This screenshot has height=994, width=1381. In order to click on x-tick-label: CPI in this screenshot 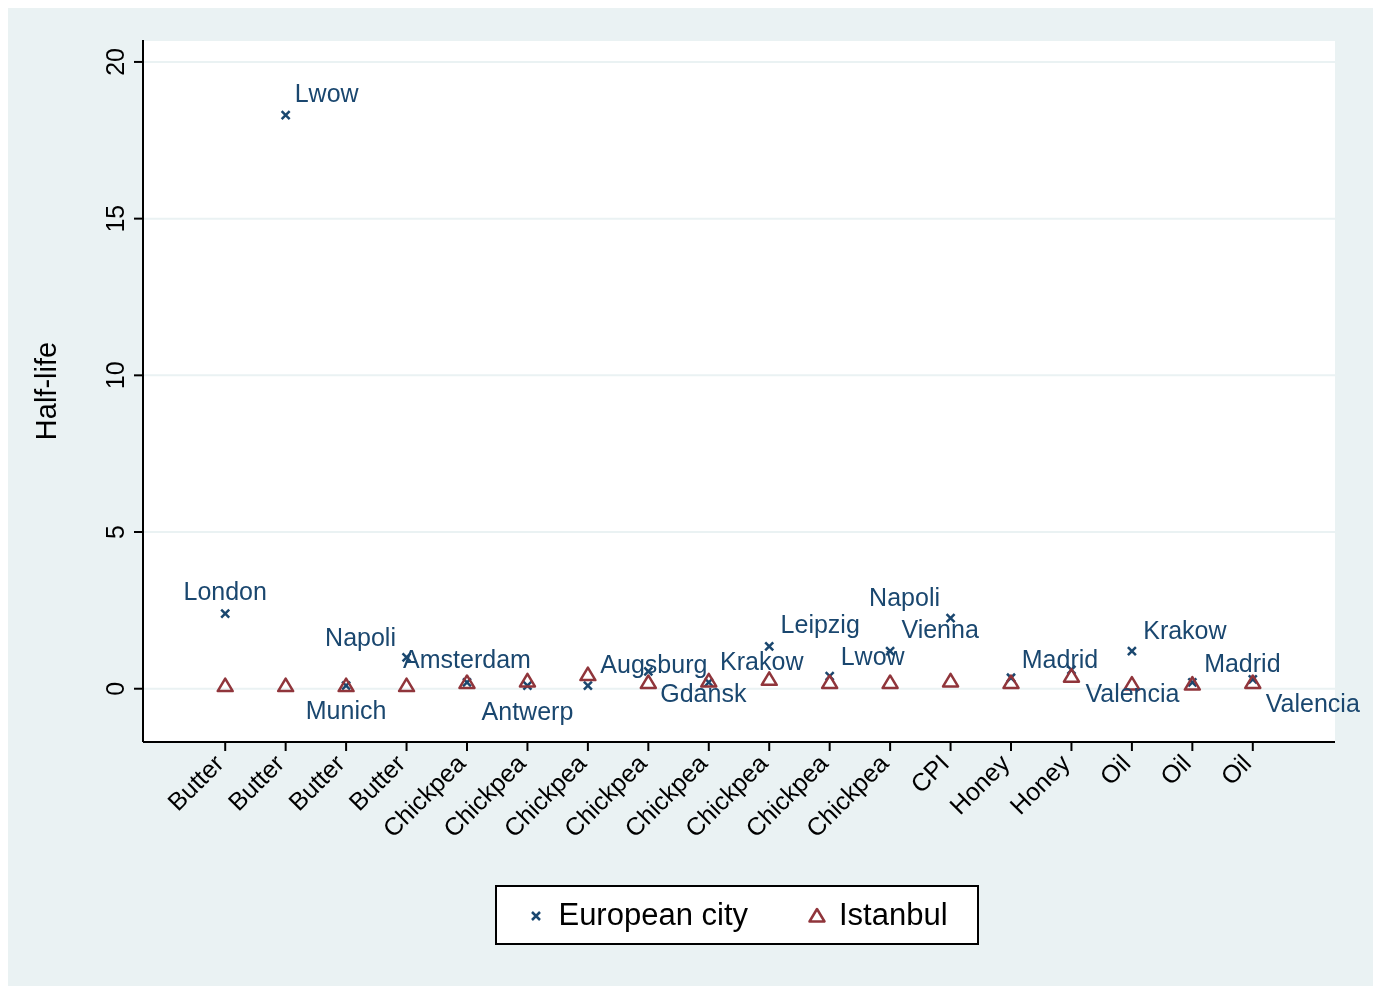, I will do `click(929, 773)`.